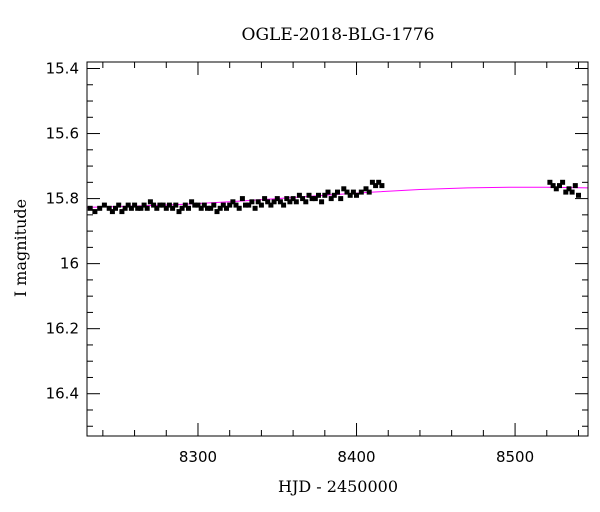 This screenshot has height=512, width=600. I want to click on y-tick-label: 15.8, so click(62, 199).